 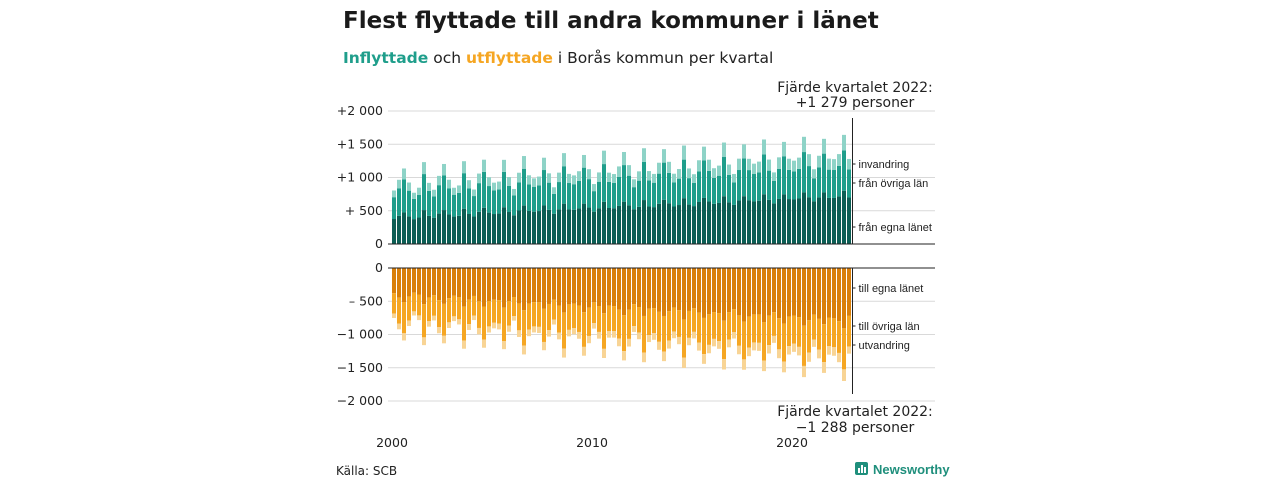 What do you see at coordinates (360, 334) in the screenshot?
I see `y-tick-label-out: −1 000` at bounding box center [360, 334].